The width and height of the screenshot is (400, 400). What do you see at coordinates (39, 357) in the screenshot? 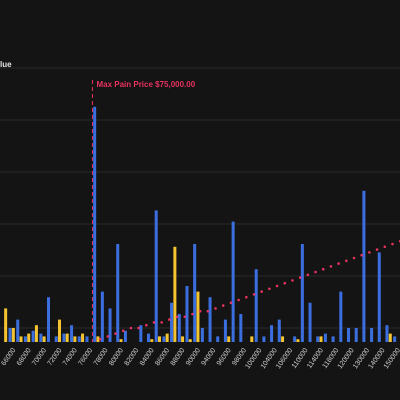
I see `x-tick-label: 70000` at bounding box center [39, 357].